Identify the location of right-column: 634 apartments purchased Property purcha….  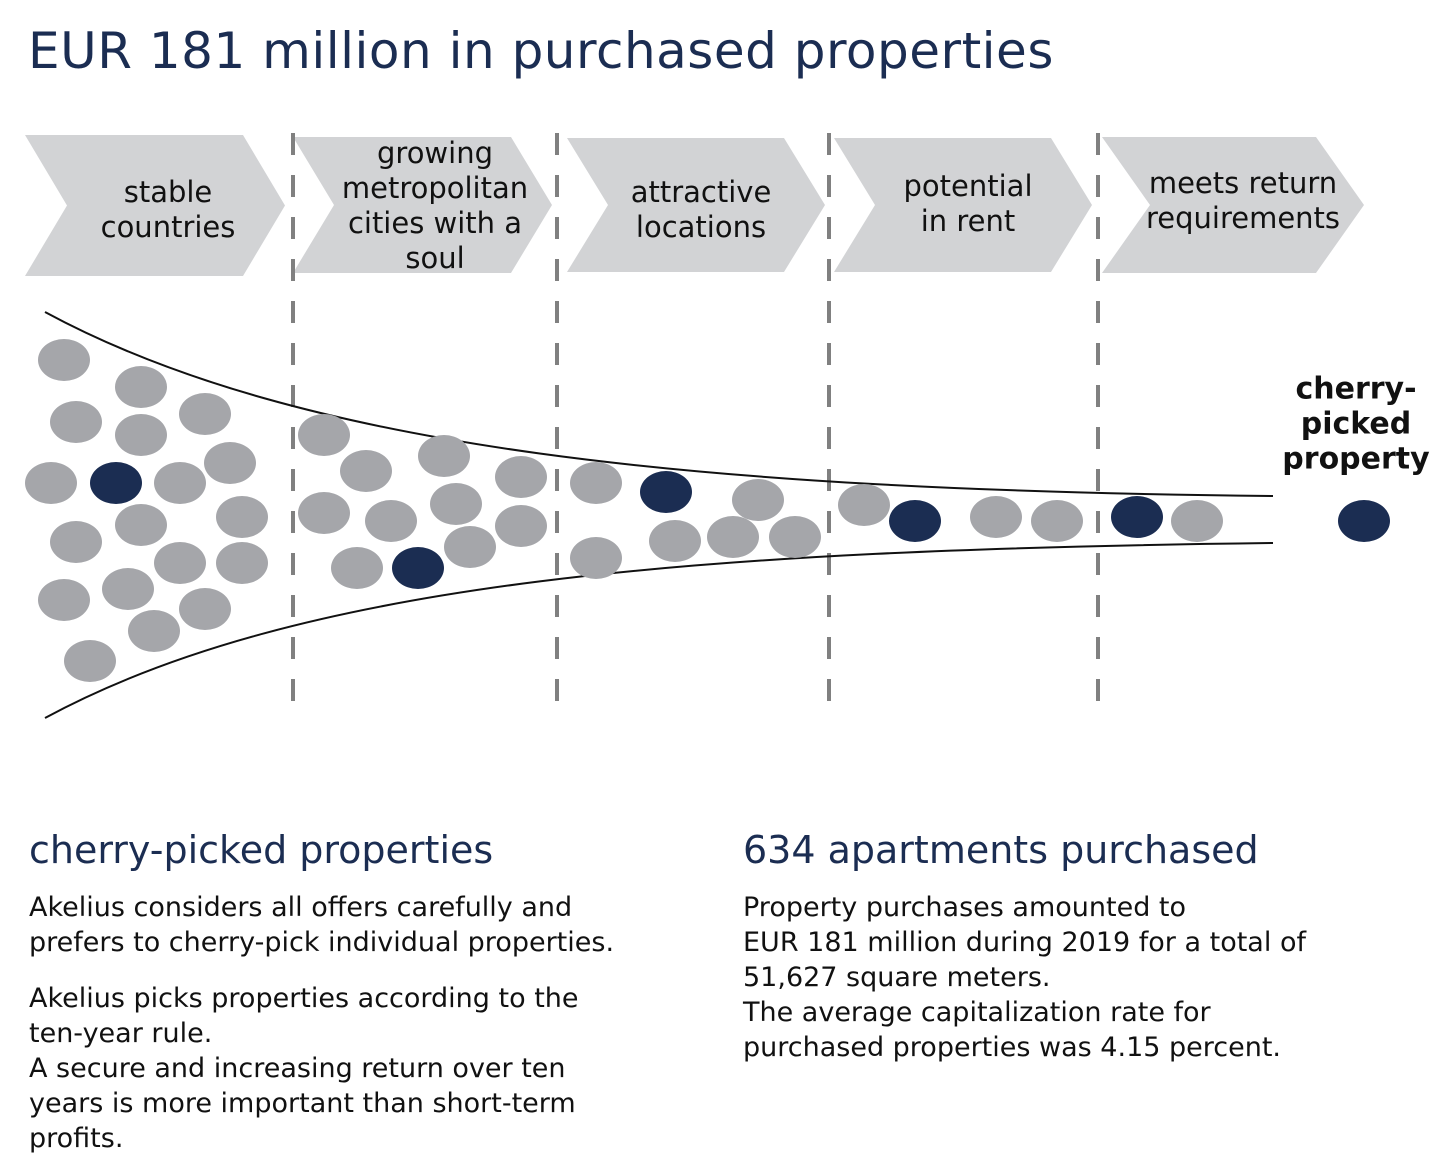
(1024, 946).